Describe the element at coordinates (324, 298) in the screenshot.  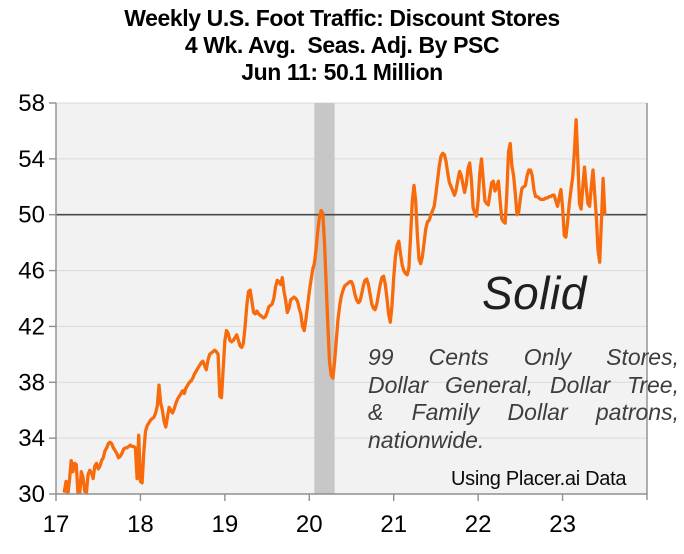
I see `recession-band` at that location.